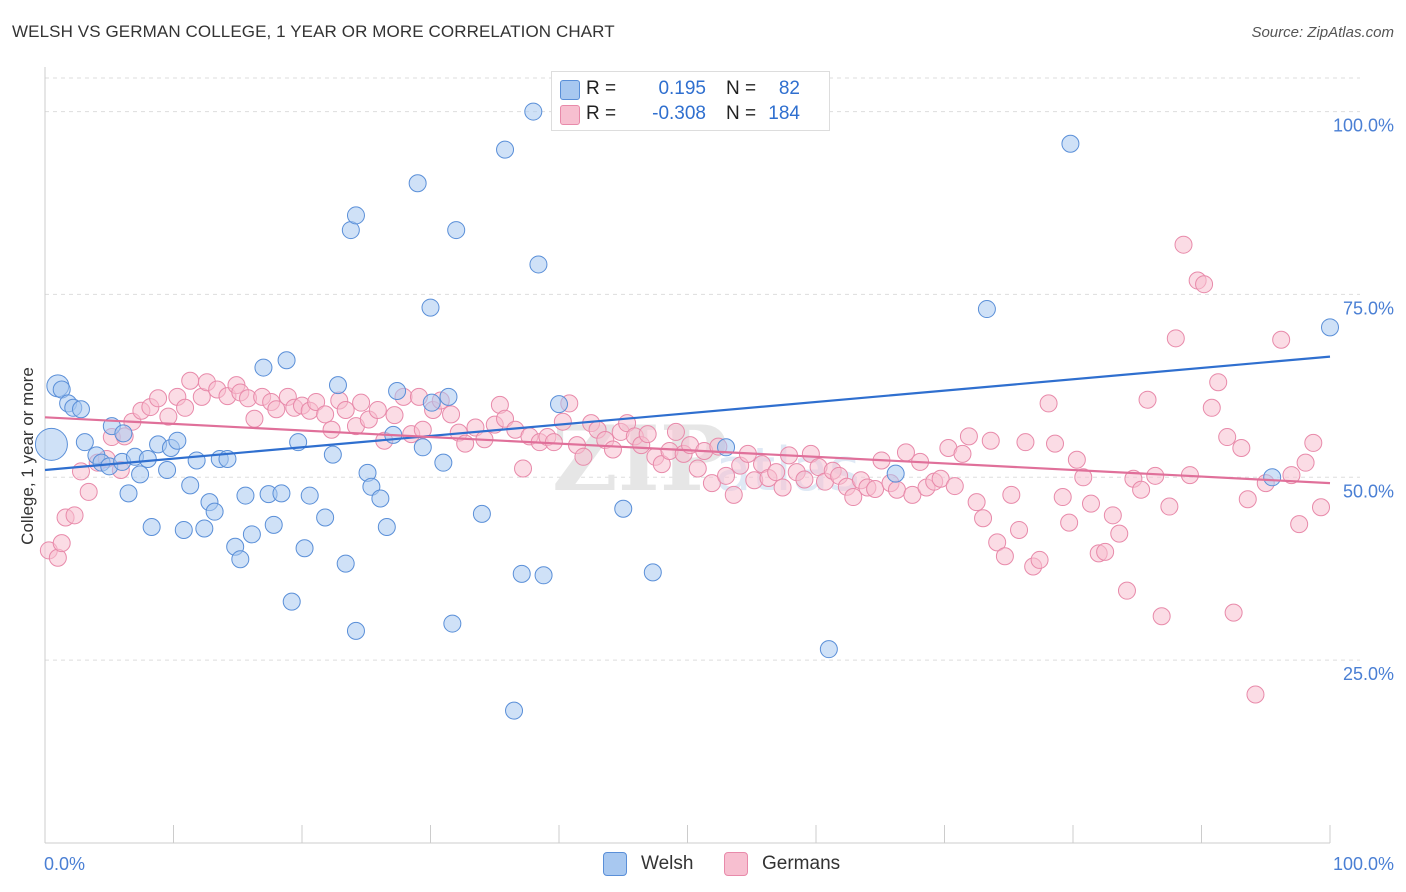 The height and width of the screenshot is (892, 1406). I want to click on stats-box: R = 0.195 N = 82 R = -0.308 N = 184, so click(690, 101).